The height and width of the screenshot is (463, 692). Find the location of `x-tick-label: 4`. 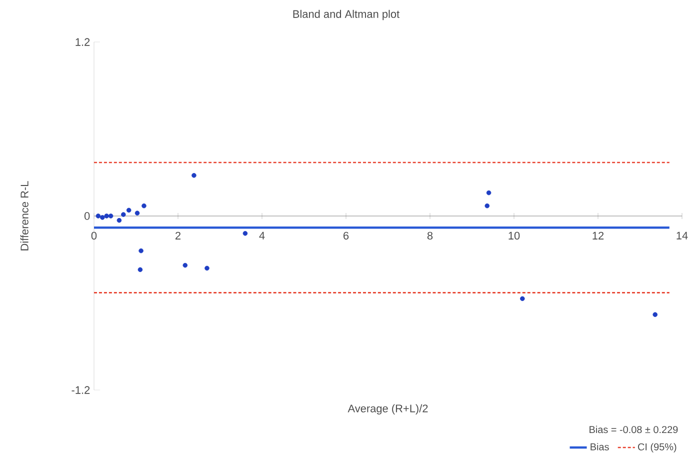

x-tick-label: 4 is located at coordinates (262, 236).